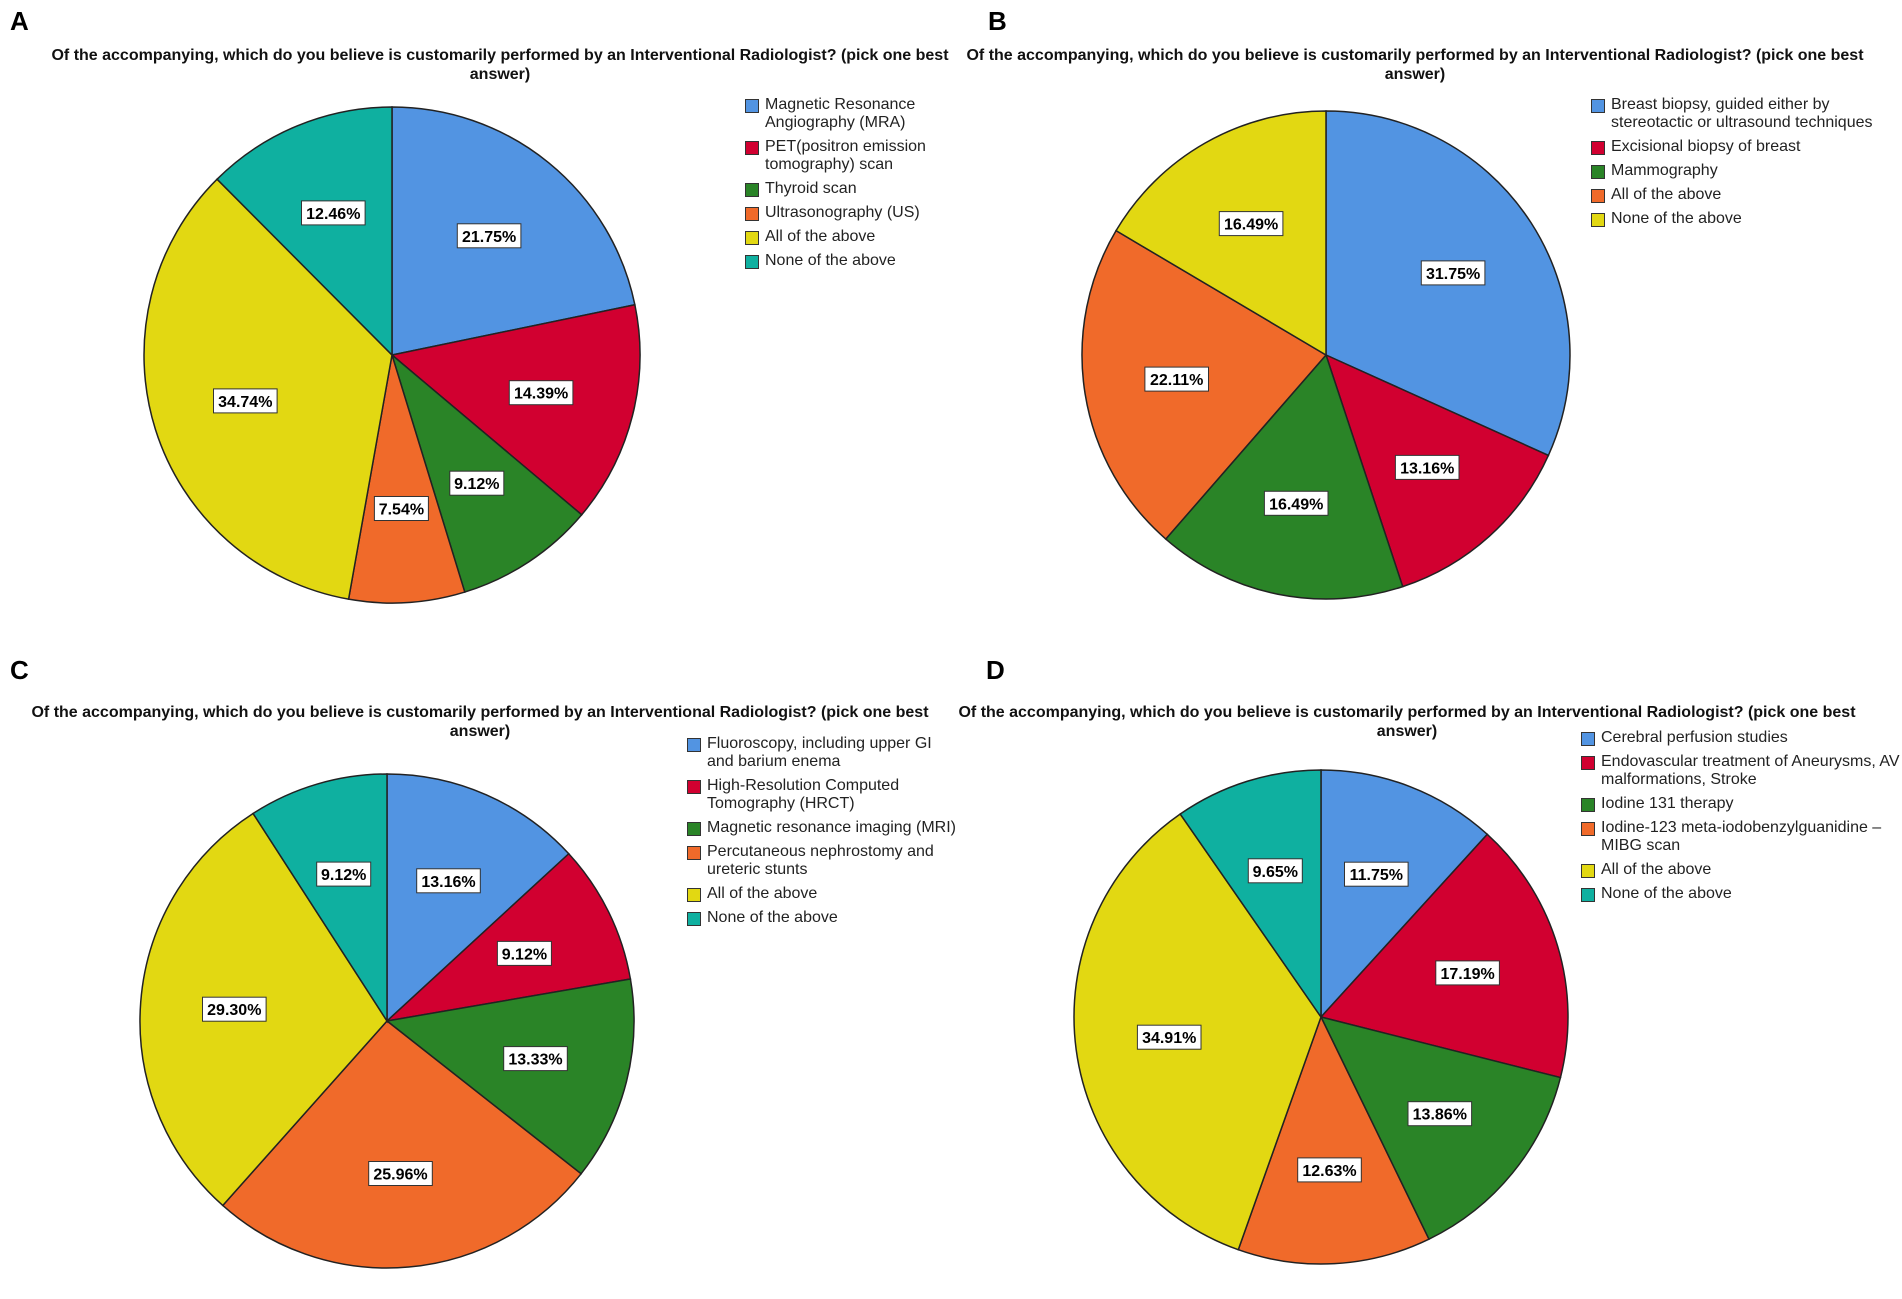 The image size is (1902, 1299). Describe the element at coordinates (997, 21) in the screenshot. I see `panel-letter: B` at that location.